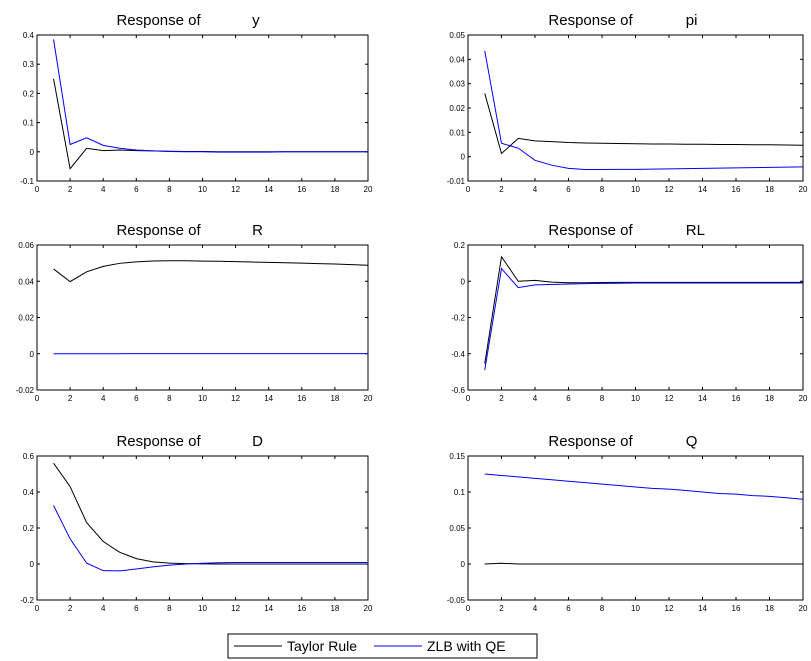 The height and width of the screenshot is (661, 811). Describe the element at coordinates (29, 456) in the screenshot. I see `panel-d-ytick-label: 0.6` at that location.